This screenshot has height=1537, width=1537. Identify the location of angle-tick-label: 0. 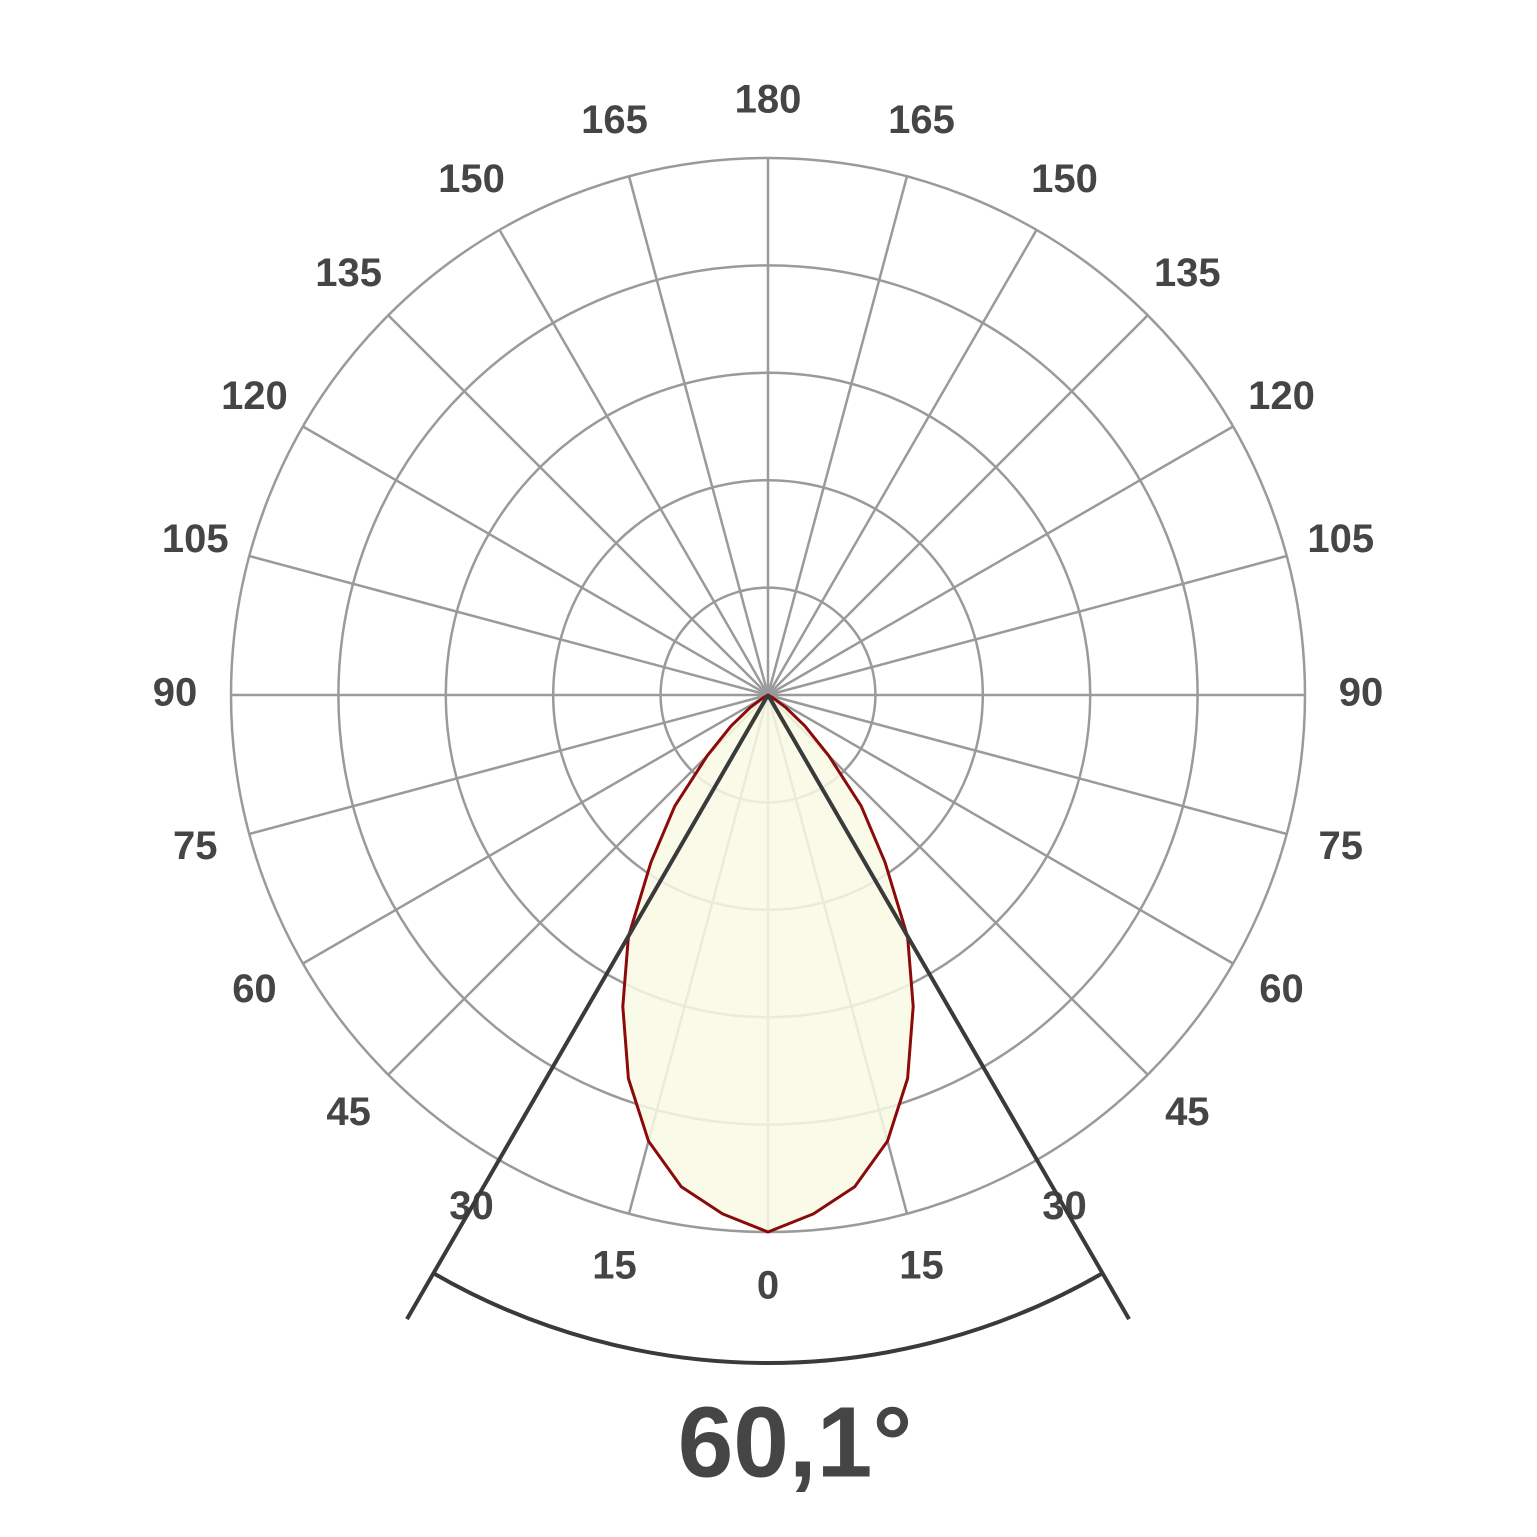
(768, 1286).